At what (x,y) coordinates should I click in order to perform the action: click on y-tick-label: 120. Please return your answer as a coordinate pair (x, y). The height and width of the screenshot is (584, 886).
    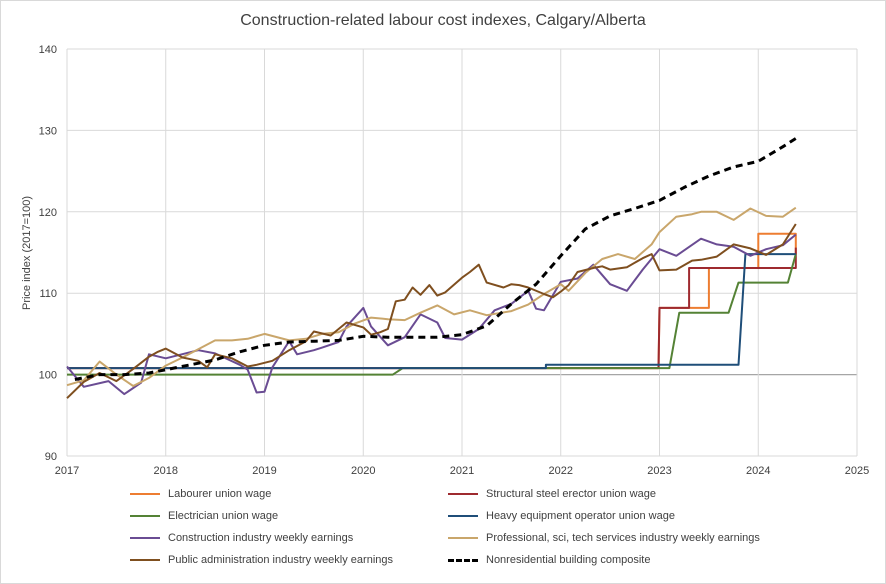
    Looking at the image, I should click on (48, 213).